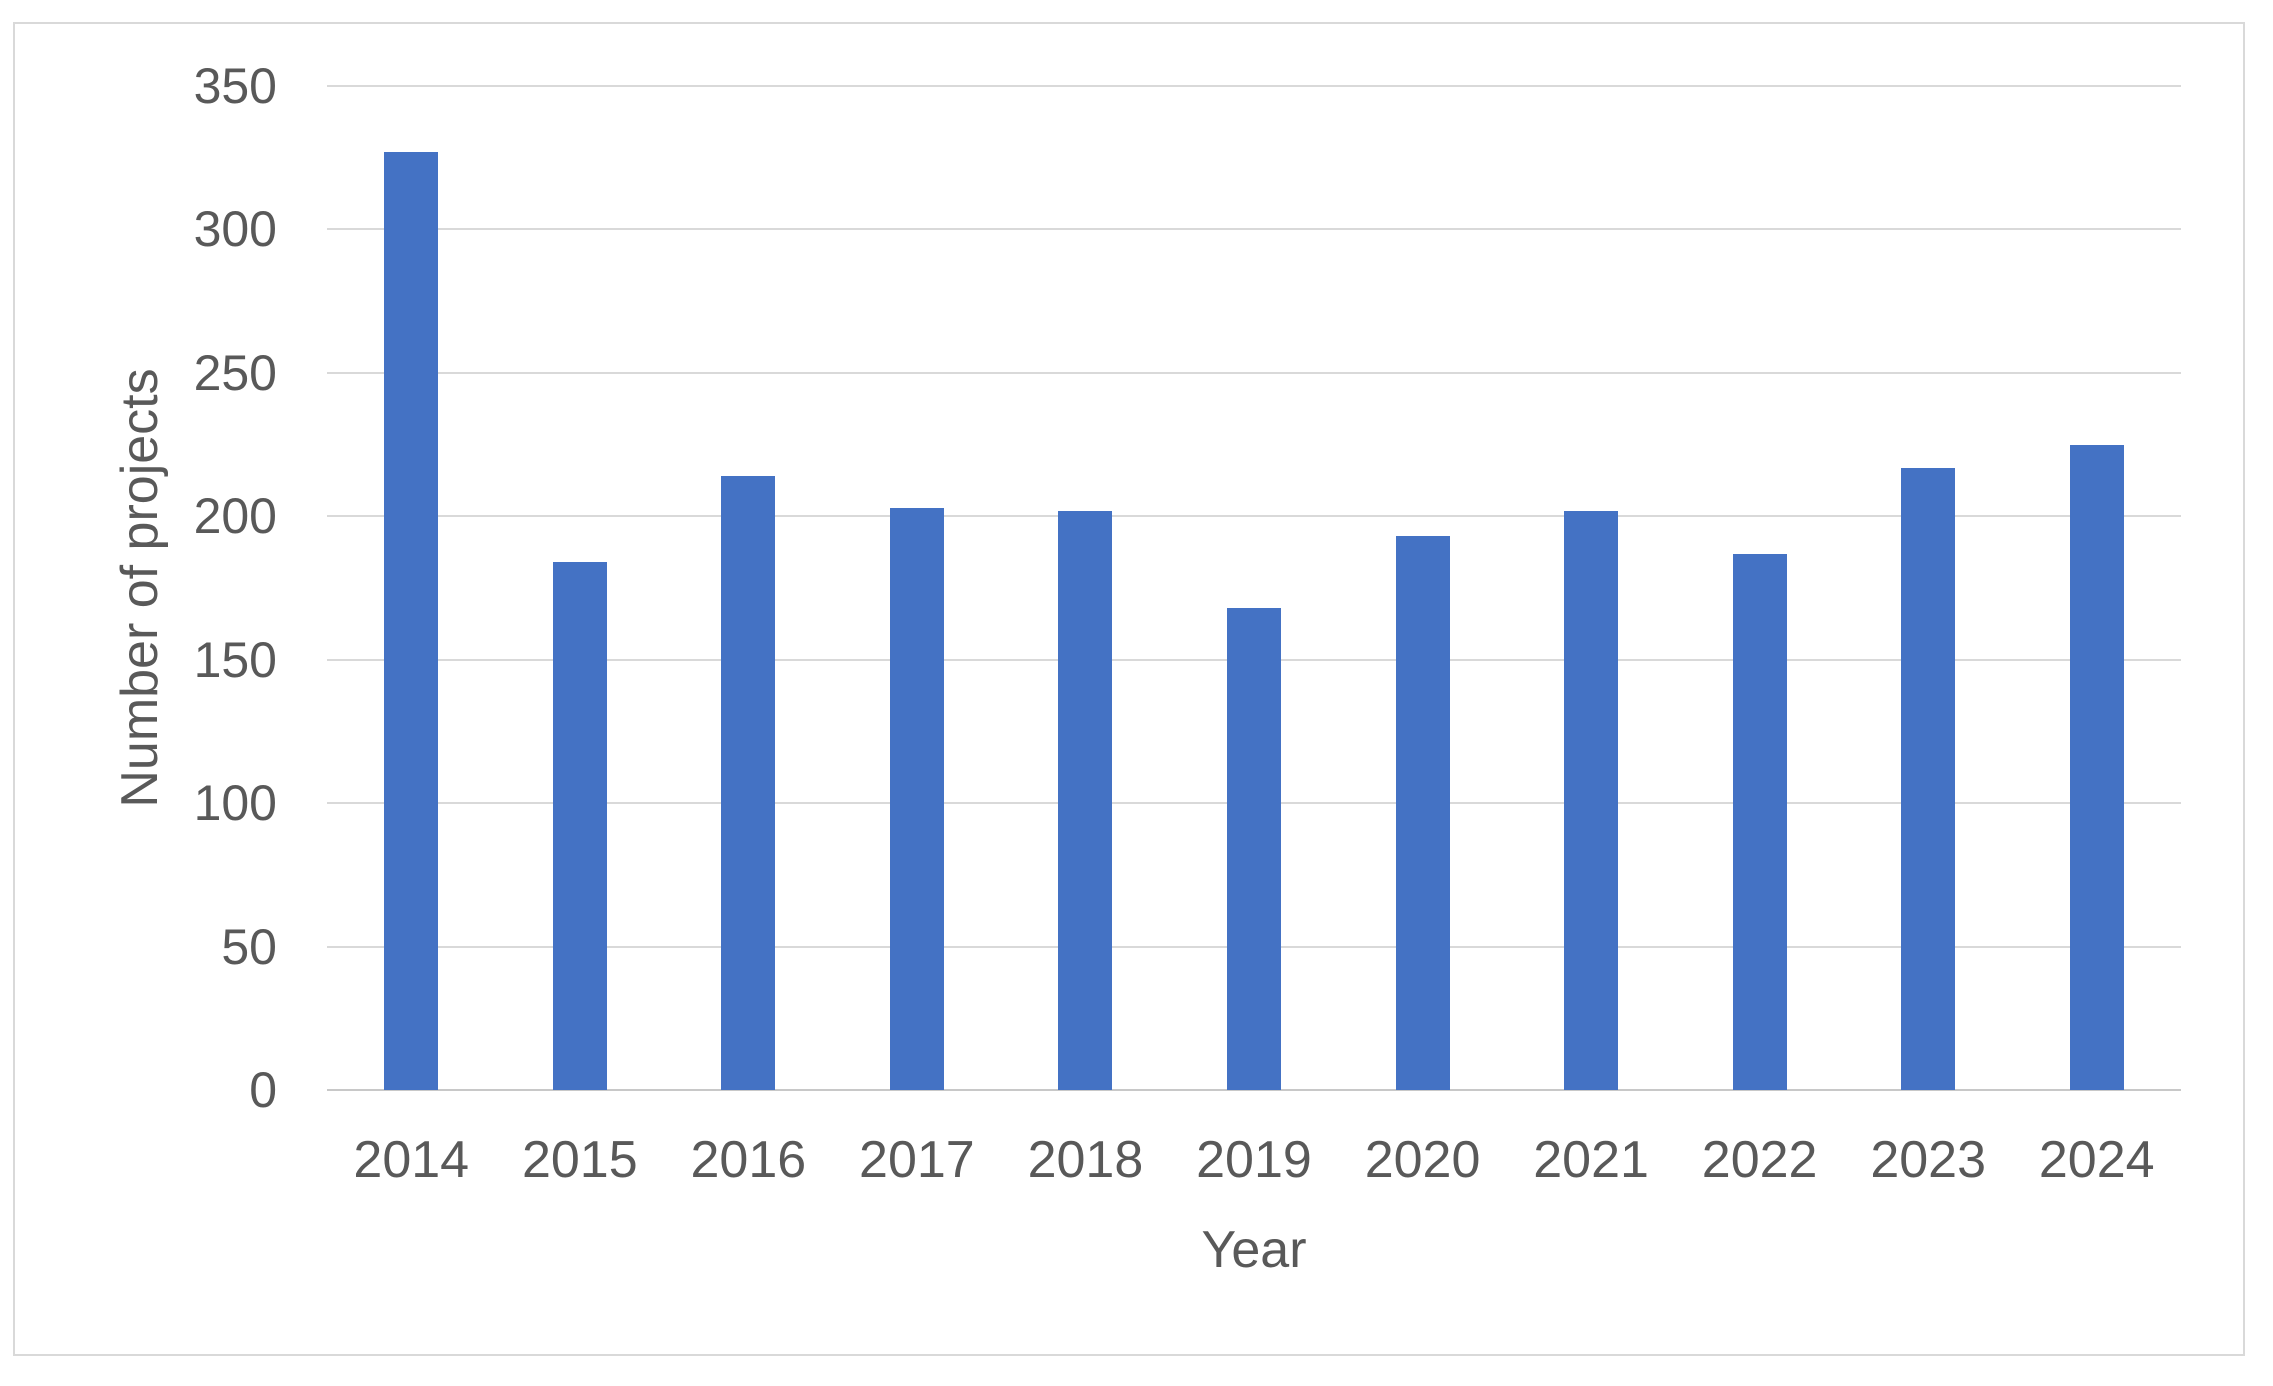 The height and width of the screenshot is (1386, 2273). Describe the element at coordinates (1085, 1160) in the screenshot. I see `x-tick-label-2018: 2018` at that location.